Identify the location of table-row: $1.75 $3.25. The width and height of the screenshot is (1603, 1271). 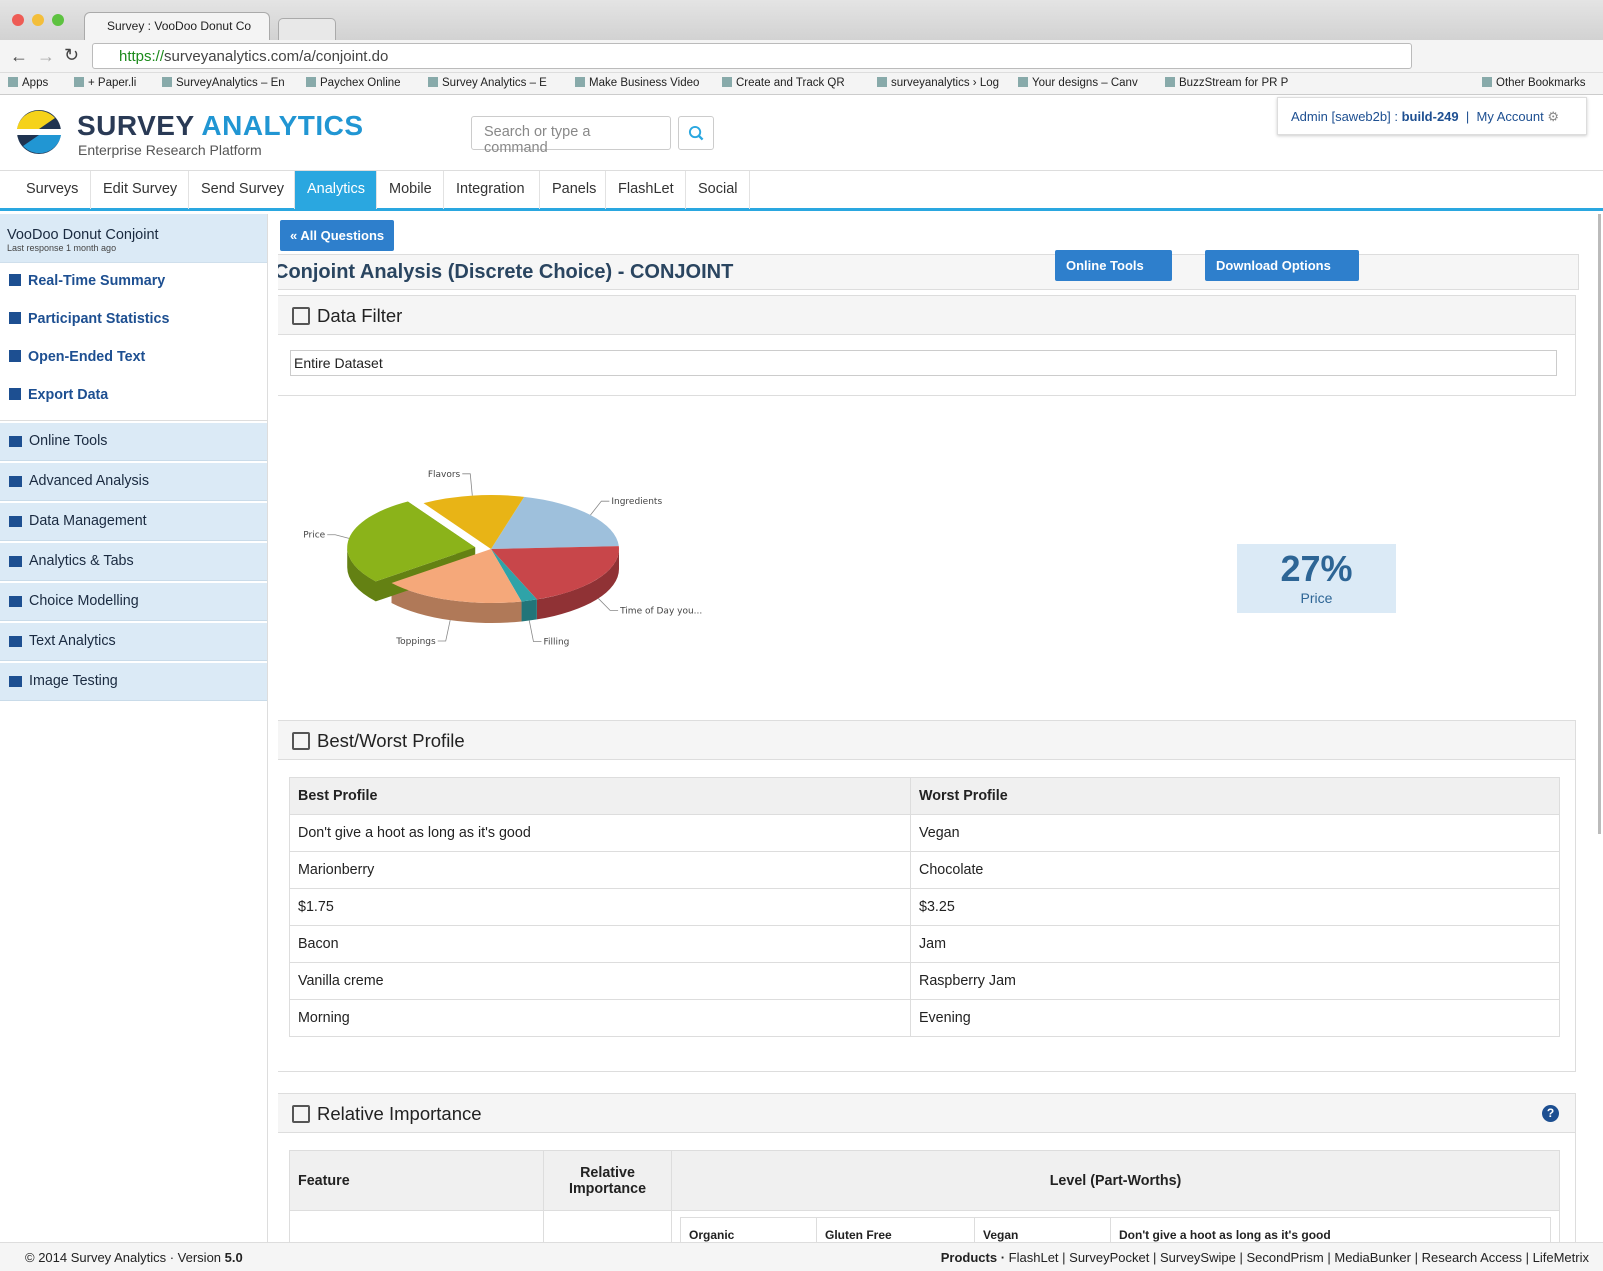
(924, 907).